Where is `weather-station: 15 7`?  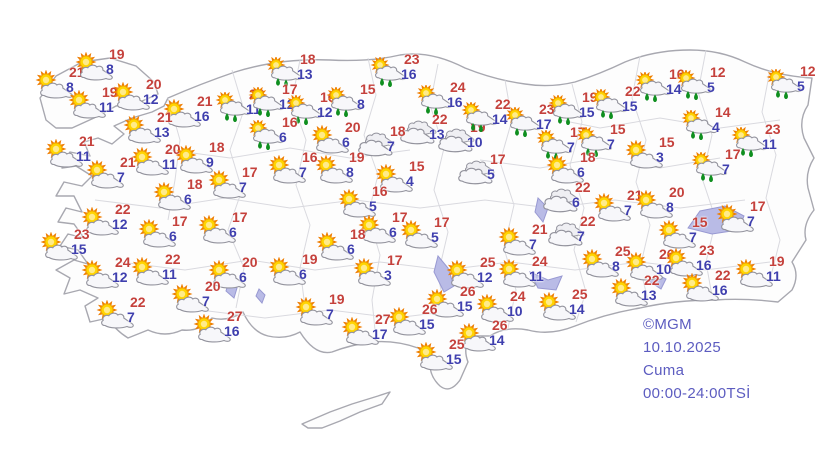 weather-station: 15 7 is located at coordinates (615, 142).